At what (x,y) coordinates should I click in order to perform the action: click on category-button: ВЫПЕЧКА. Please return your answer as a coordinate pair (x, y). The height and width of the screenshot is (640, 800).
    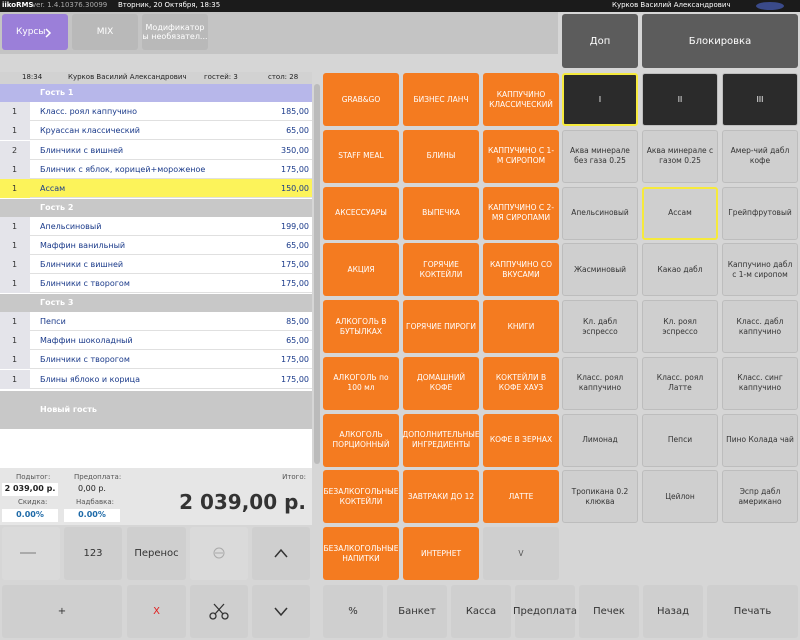
    Looking at the image, I should click on (441, 213).